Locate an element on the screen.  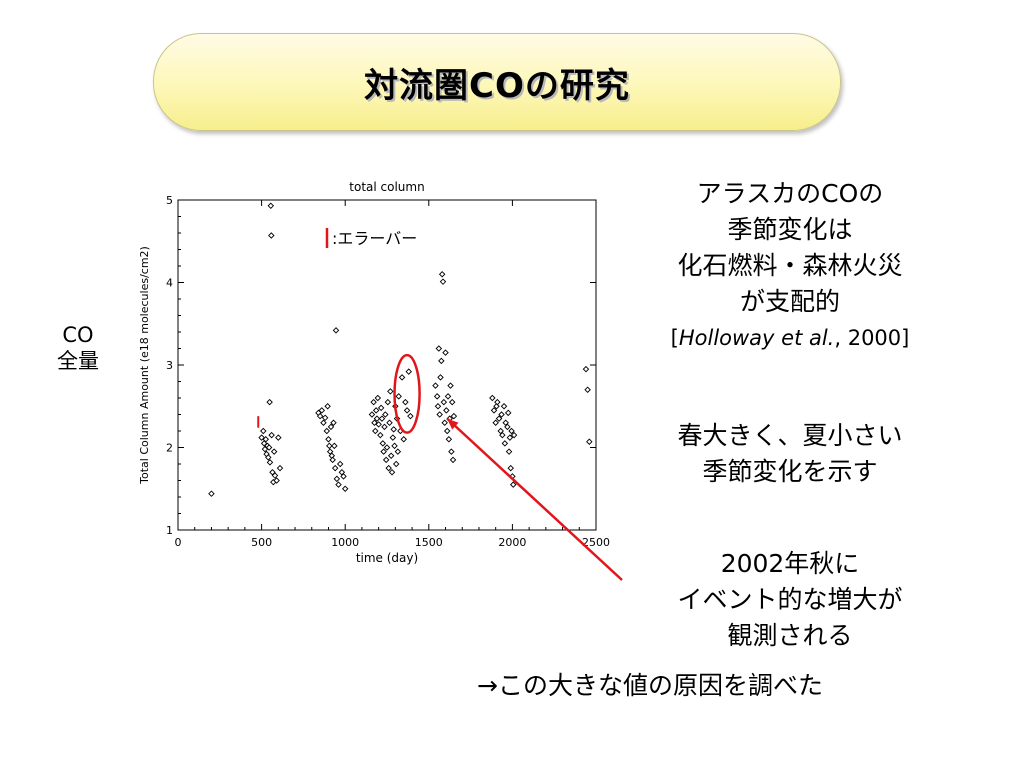
note1-reference: [Holloway et al., 2000] is located at coordinates (790, 338).